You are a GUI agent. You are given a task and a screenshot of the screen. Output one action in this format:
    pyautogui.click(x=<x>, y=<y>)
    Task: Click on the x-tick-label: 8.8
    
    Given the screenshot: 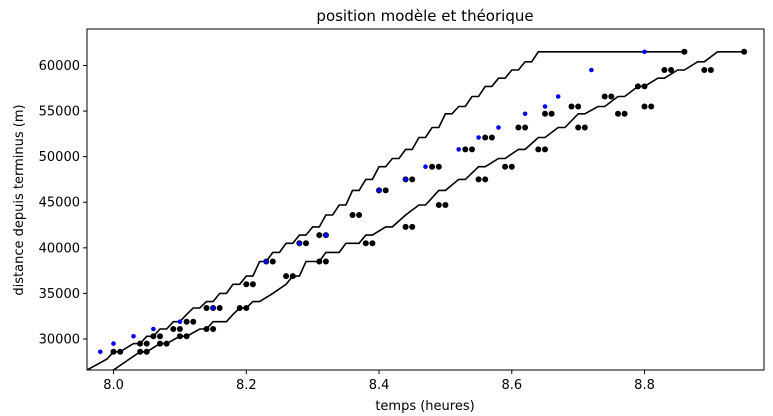 What is the action you would take?
    pyautogui.click(x=644, y=385)
    